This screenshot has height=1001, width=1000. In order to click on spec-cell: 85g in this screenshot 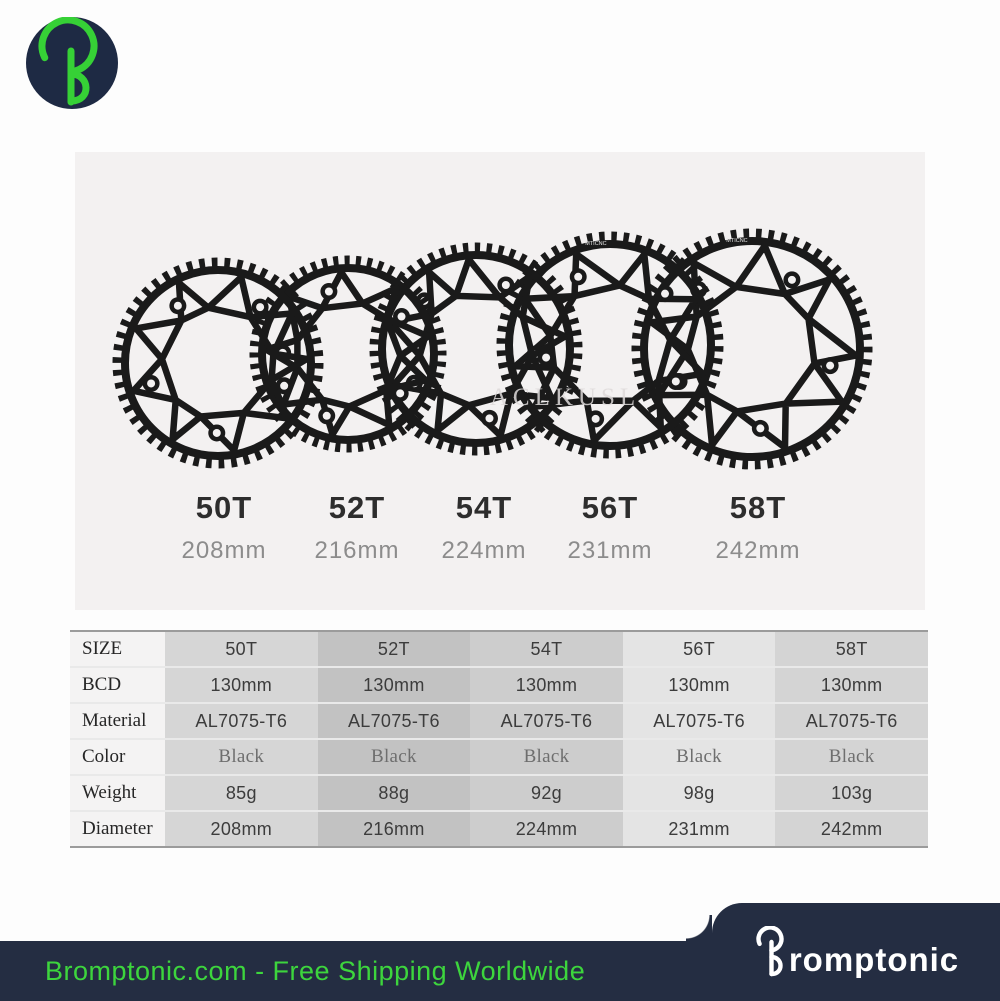, I will do `click(241, 792)`.